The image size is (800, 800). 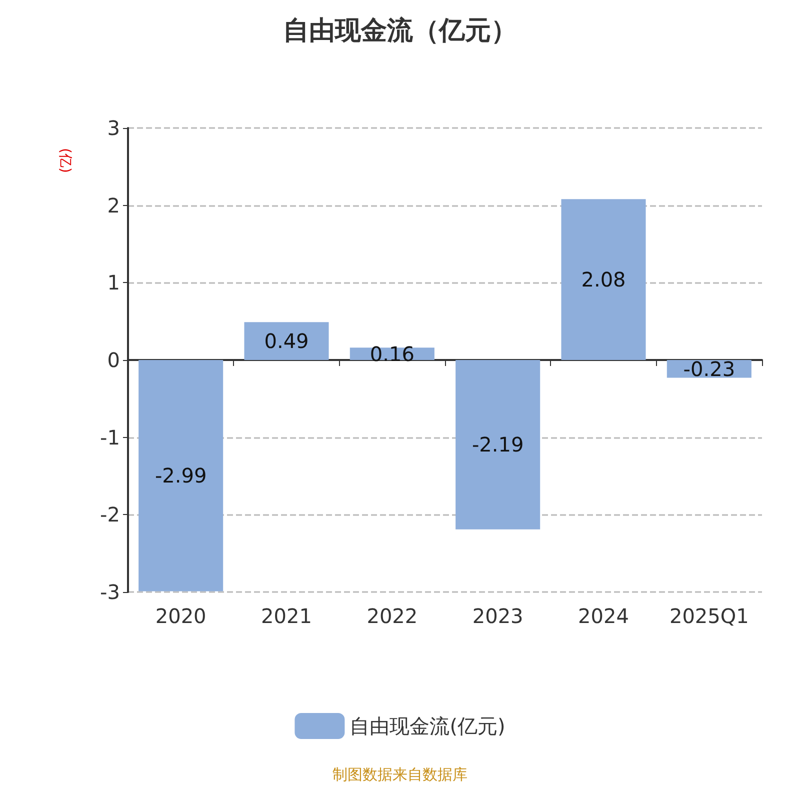 I want to click on text: 制图数据来自数据库, so click(x=400, y=775).